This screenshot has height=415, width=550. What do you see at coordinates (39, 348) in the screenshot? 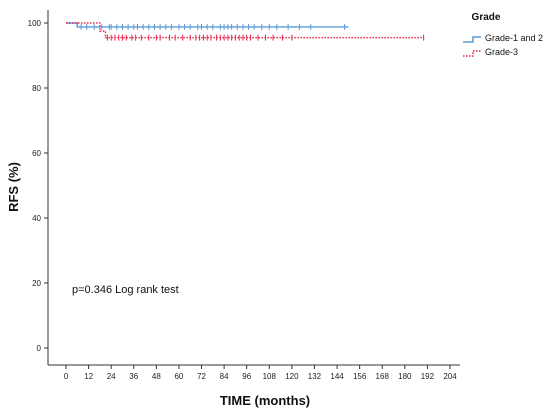
I see `y-tick-label: 0` at bounding box center [39, 348].